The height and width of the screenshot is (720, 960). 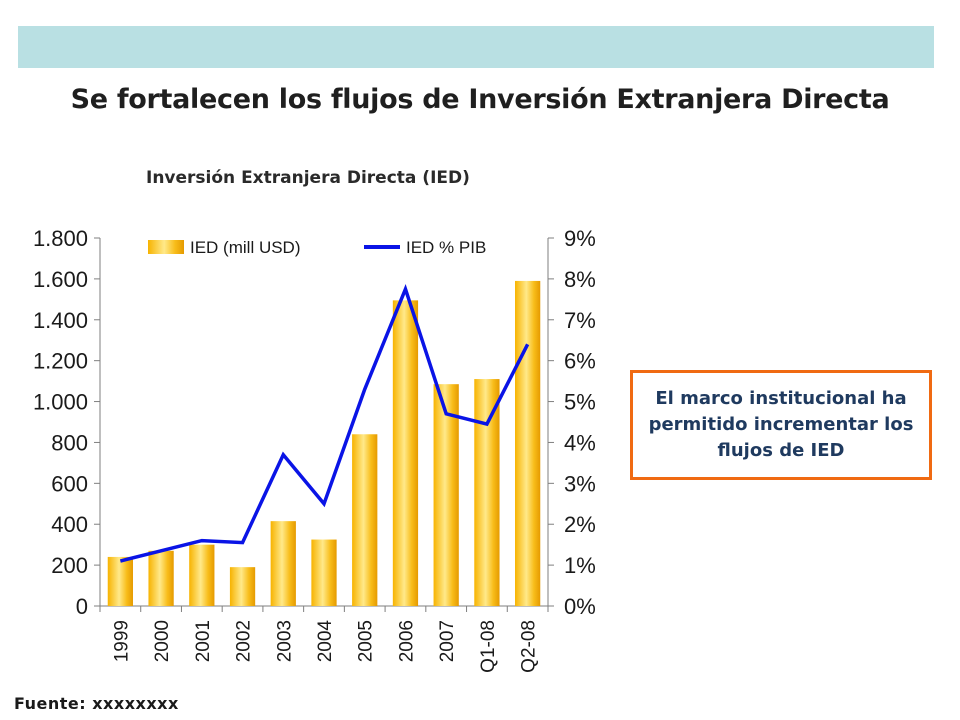 I want to click on y2-tick-label: 8%, so click(x=580, y=279).